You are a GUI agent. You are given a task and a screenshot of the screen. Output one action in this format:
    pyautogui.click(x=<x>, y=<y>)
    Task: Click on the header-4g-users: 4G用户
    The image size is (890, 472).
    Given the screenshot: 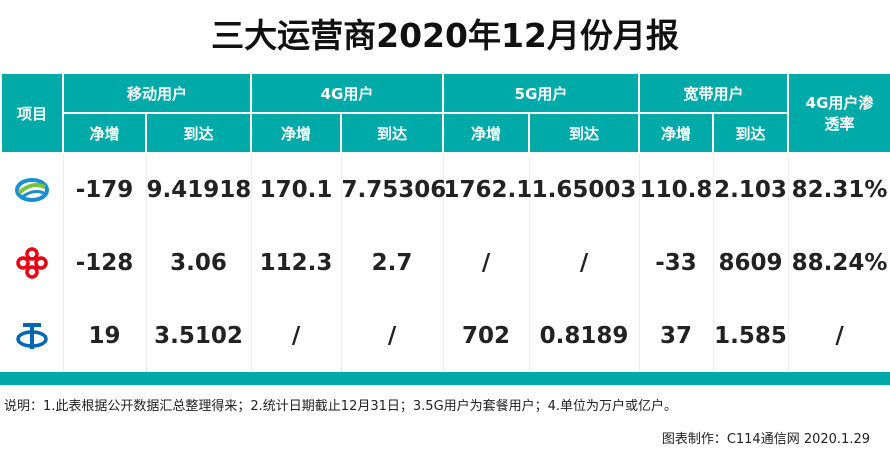 What is the action you would take?
    pyautogui.click(x=347, y=93)
    